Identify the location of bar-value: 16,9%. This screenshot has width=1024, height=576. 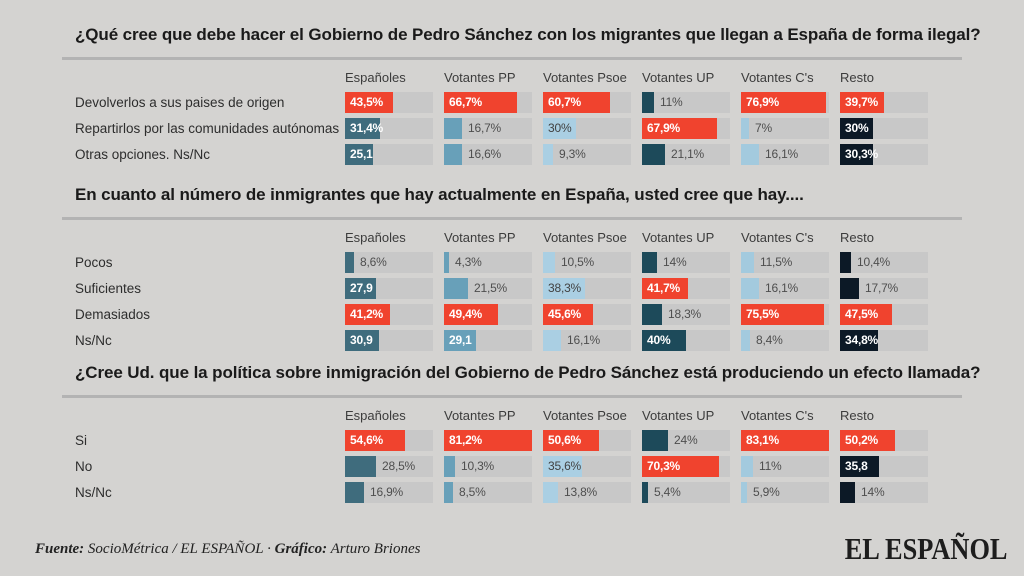
(387, 492).